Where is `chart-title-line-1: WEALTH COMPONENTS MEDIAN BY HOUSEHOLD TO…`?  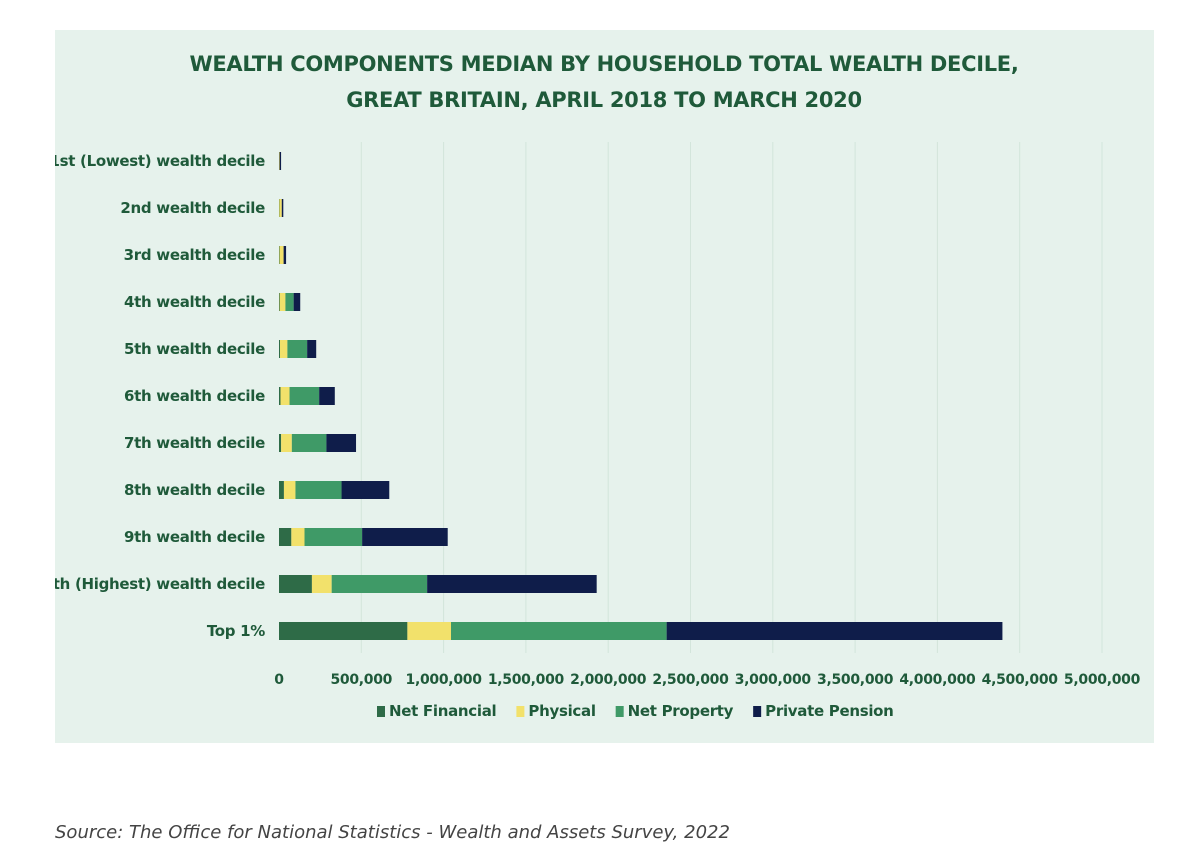
chart-title-line-1: WEALTH COMPONENTS MEDIAN BY HOUSEHOLD TO… is located at coordinates (603, 64).